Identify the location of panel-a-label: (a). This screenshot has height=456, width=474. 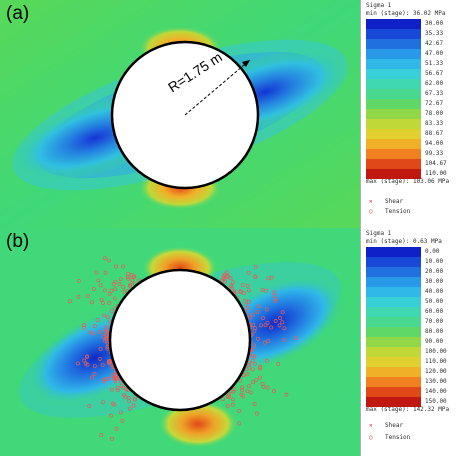
(18, 13).